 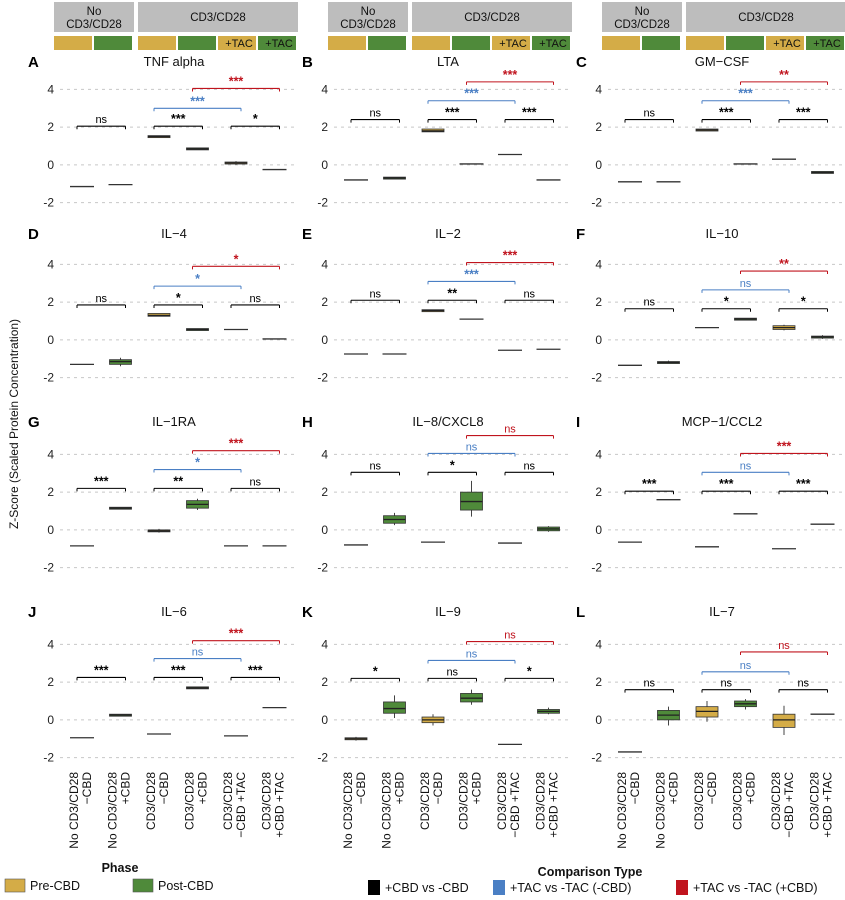 What do you see at coordinates (374, 887) in the screenshot?
I see `legend-comparison-swatch` at bounding box center [374, 887].